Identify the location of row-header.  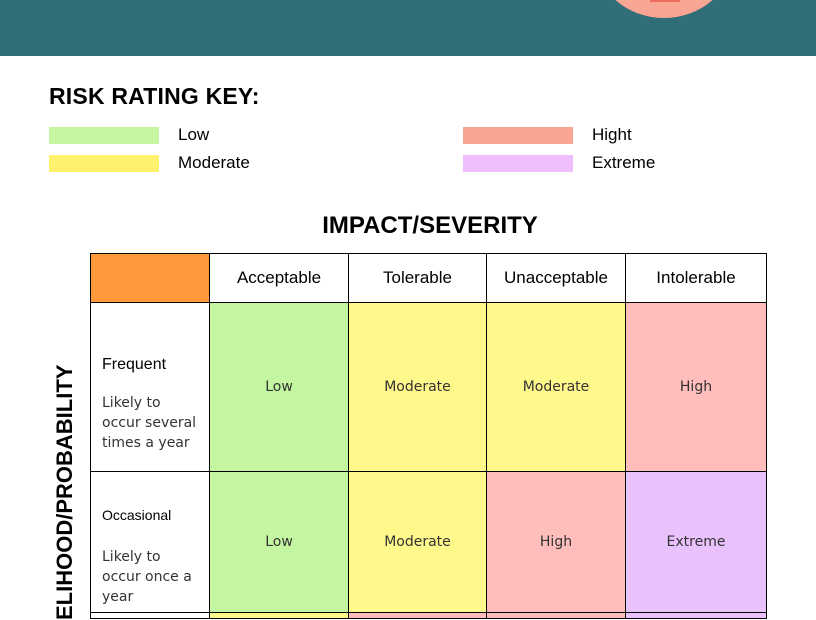
(150, 615).